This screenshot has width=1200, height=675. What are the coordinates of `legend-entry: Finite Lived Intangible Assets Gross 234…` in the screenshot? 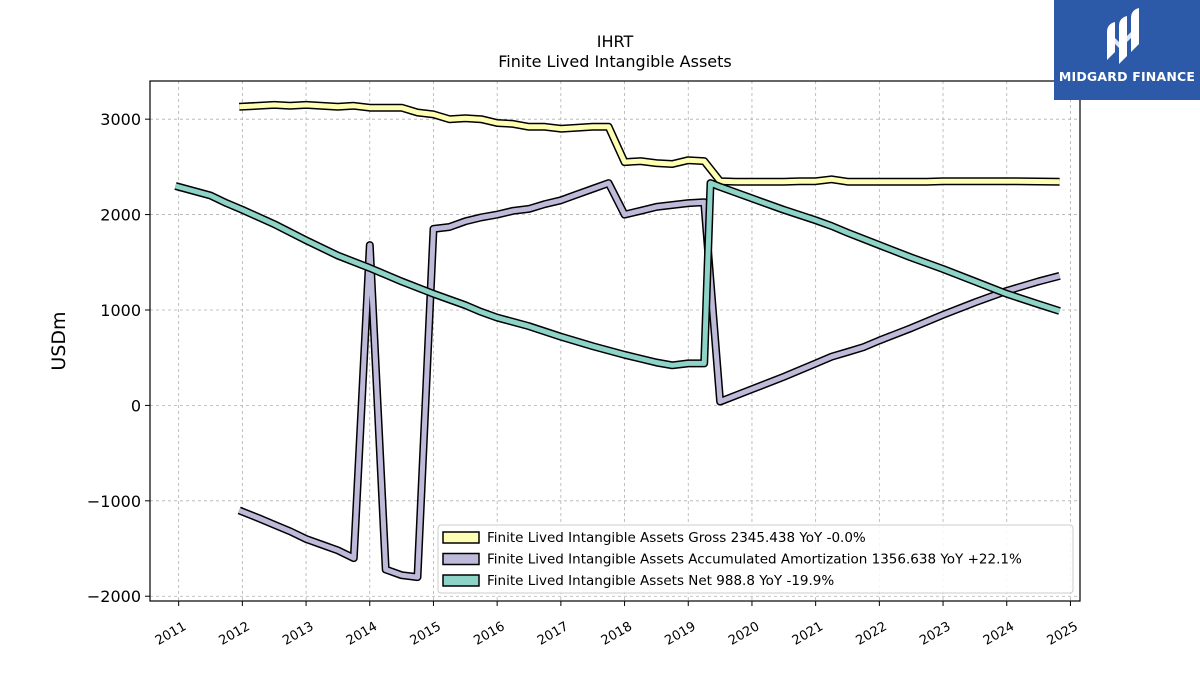 It's located at (676, 538).